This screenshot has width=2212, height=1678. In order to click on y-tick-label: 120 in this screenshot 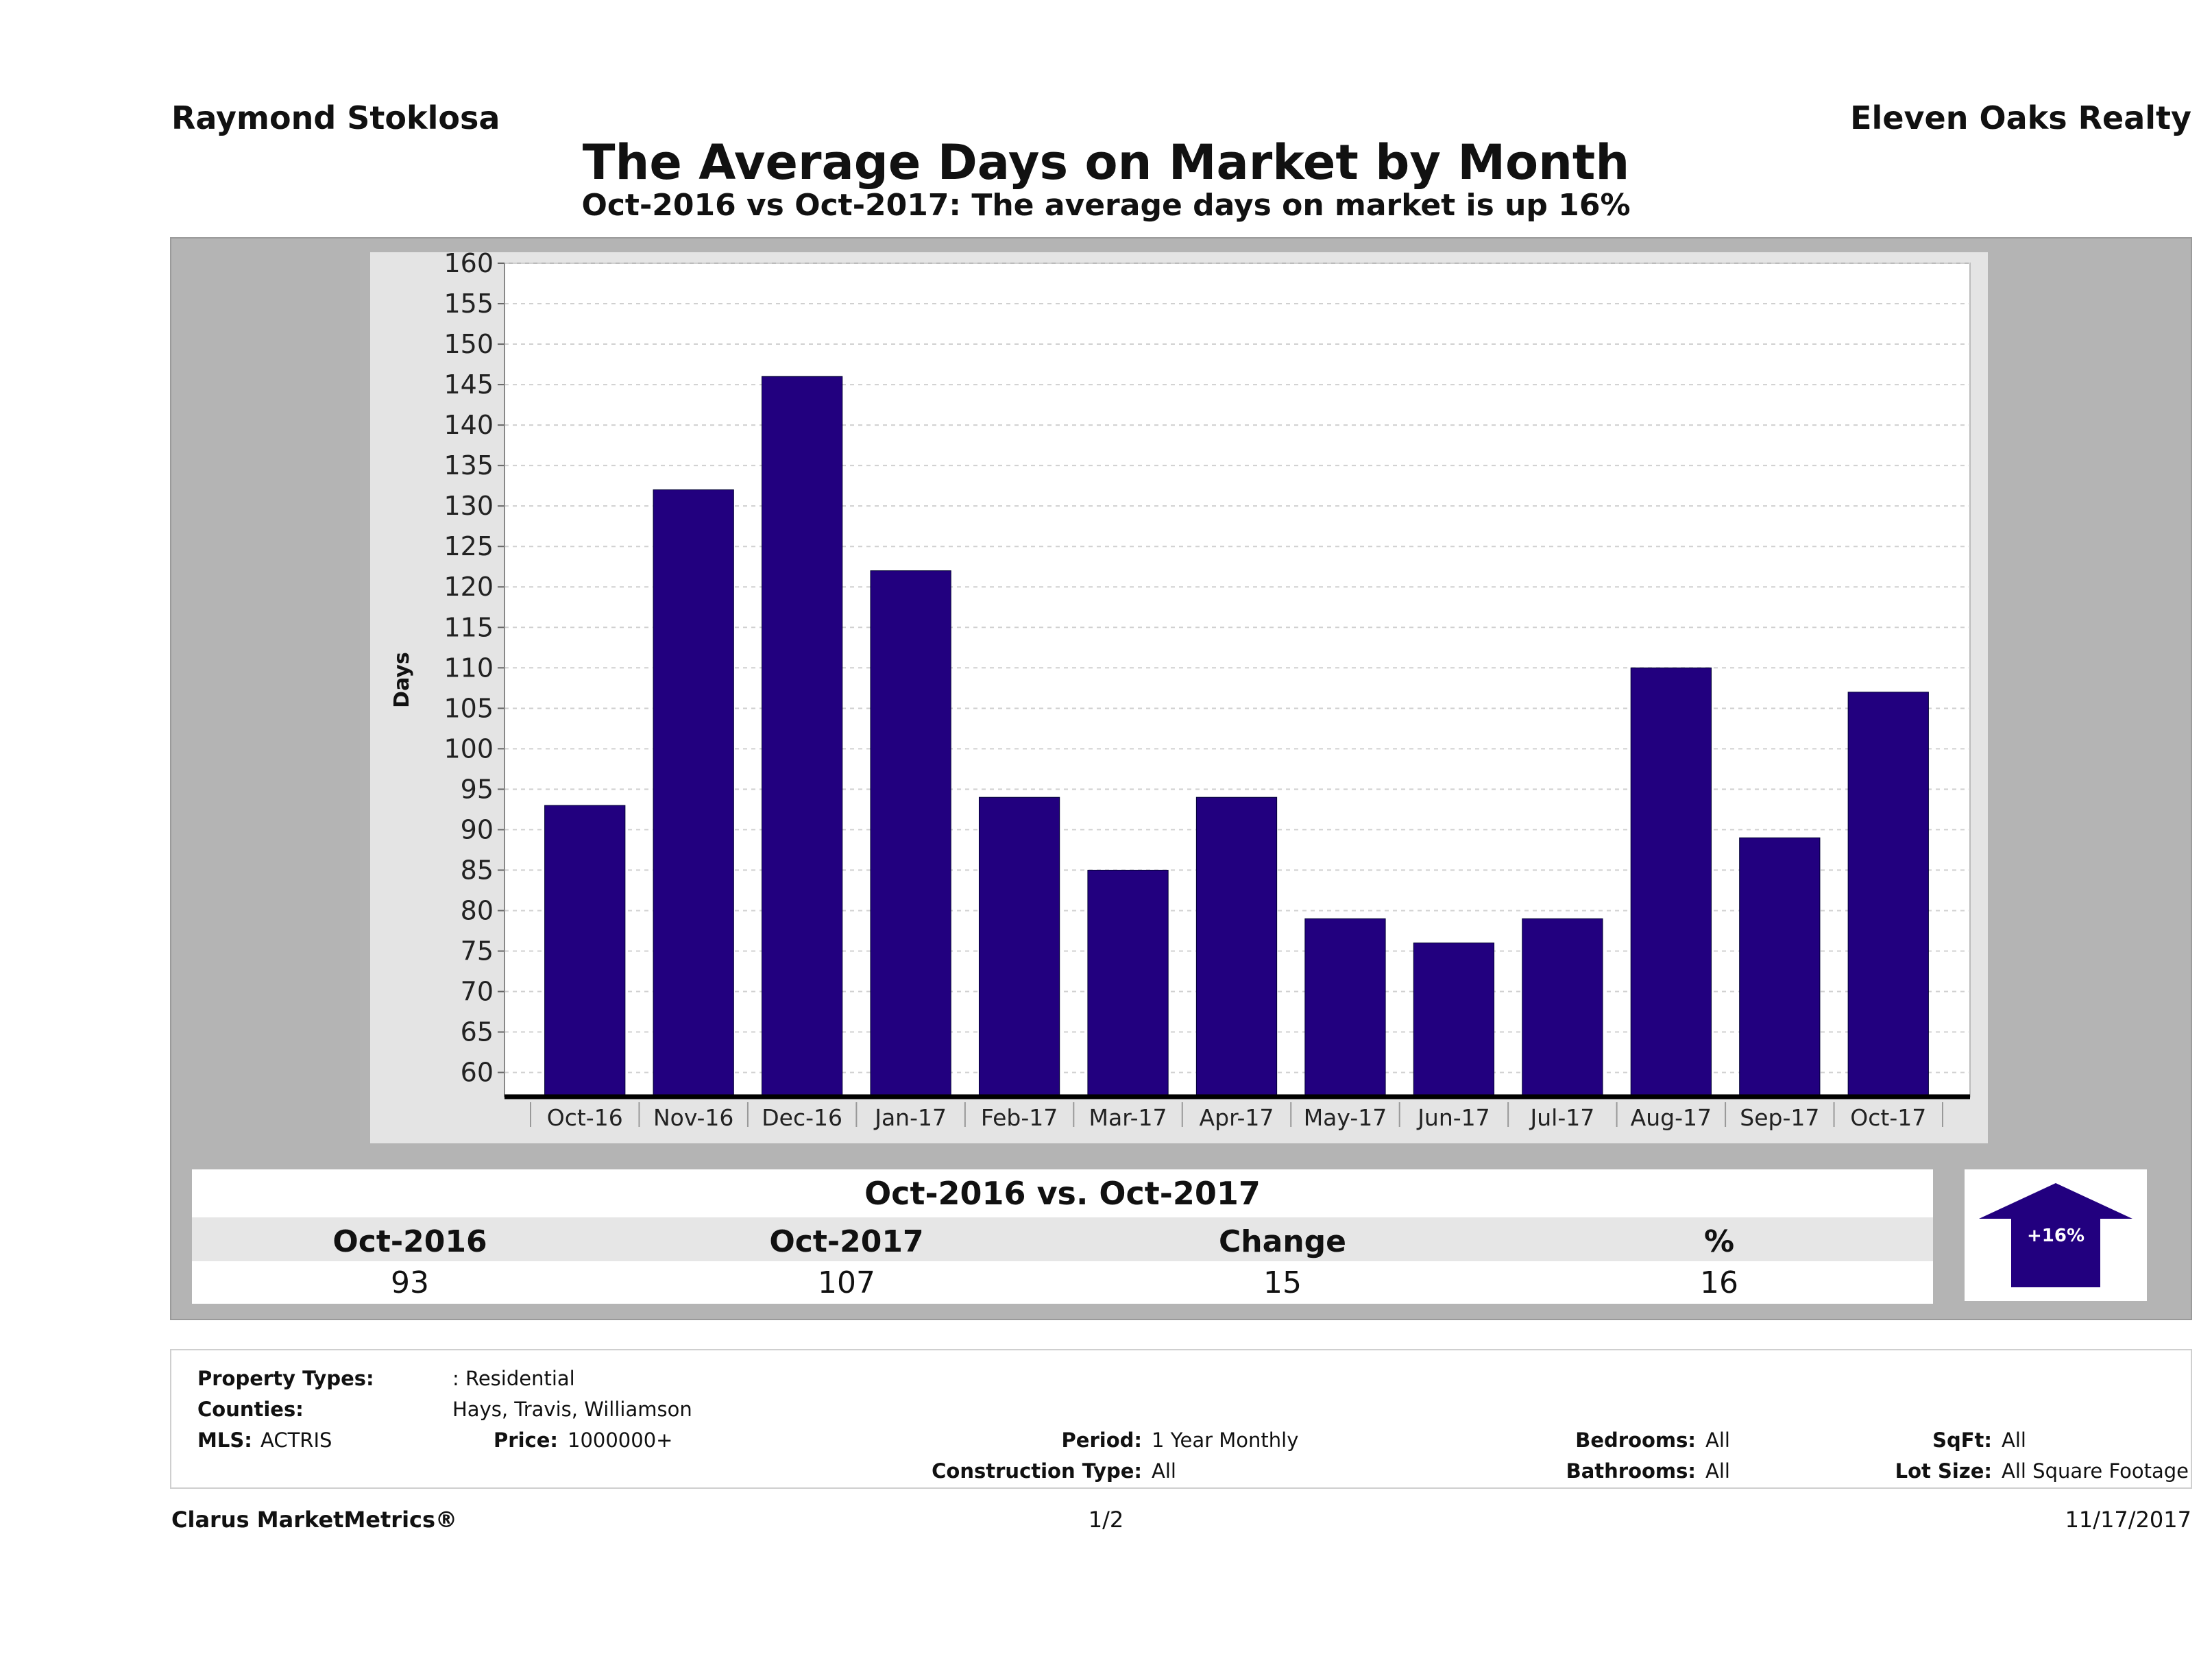, I will do `click(469, 587)`.